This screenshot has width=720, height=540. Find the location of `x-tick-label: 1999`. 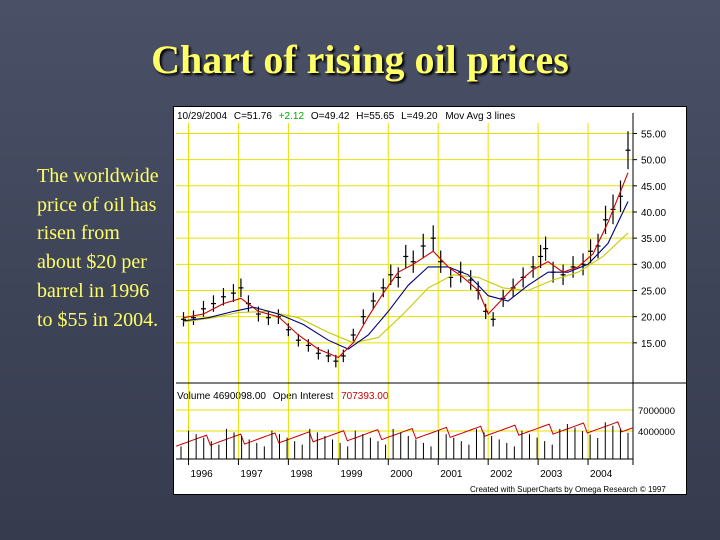

x-tick-label: 1999 is located at coordinates (351, 474).